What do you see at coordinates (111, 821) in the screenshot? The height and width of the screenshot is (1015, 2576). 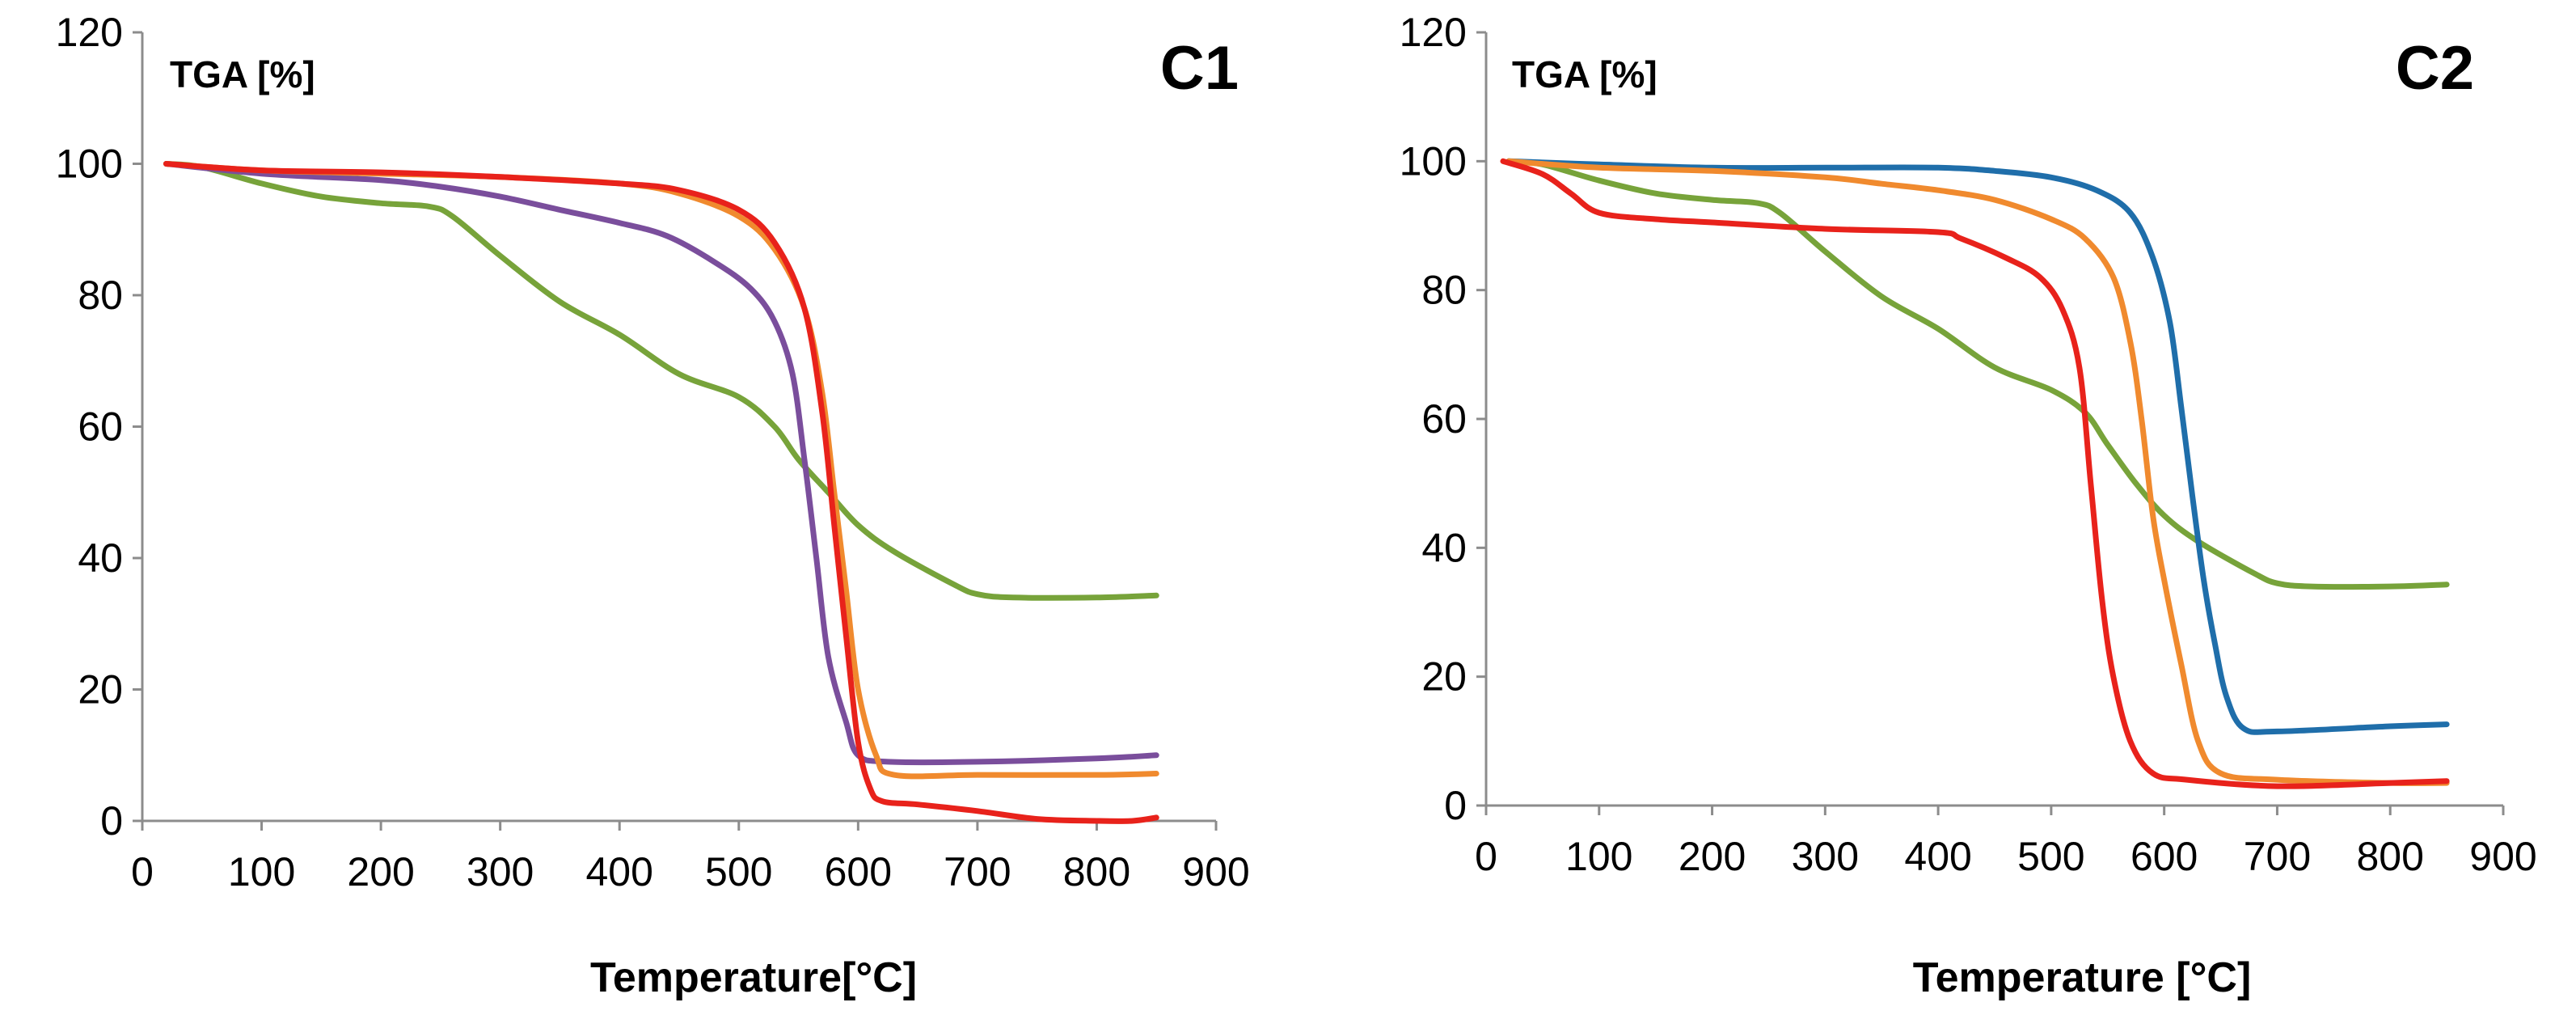 I see `chart-c1-y-tick-label: 0` at bounding box center [111, 821].